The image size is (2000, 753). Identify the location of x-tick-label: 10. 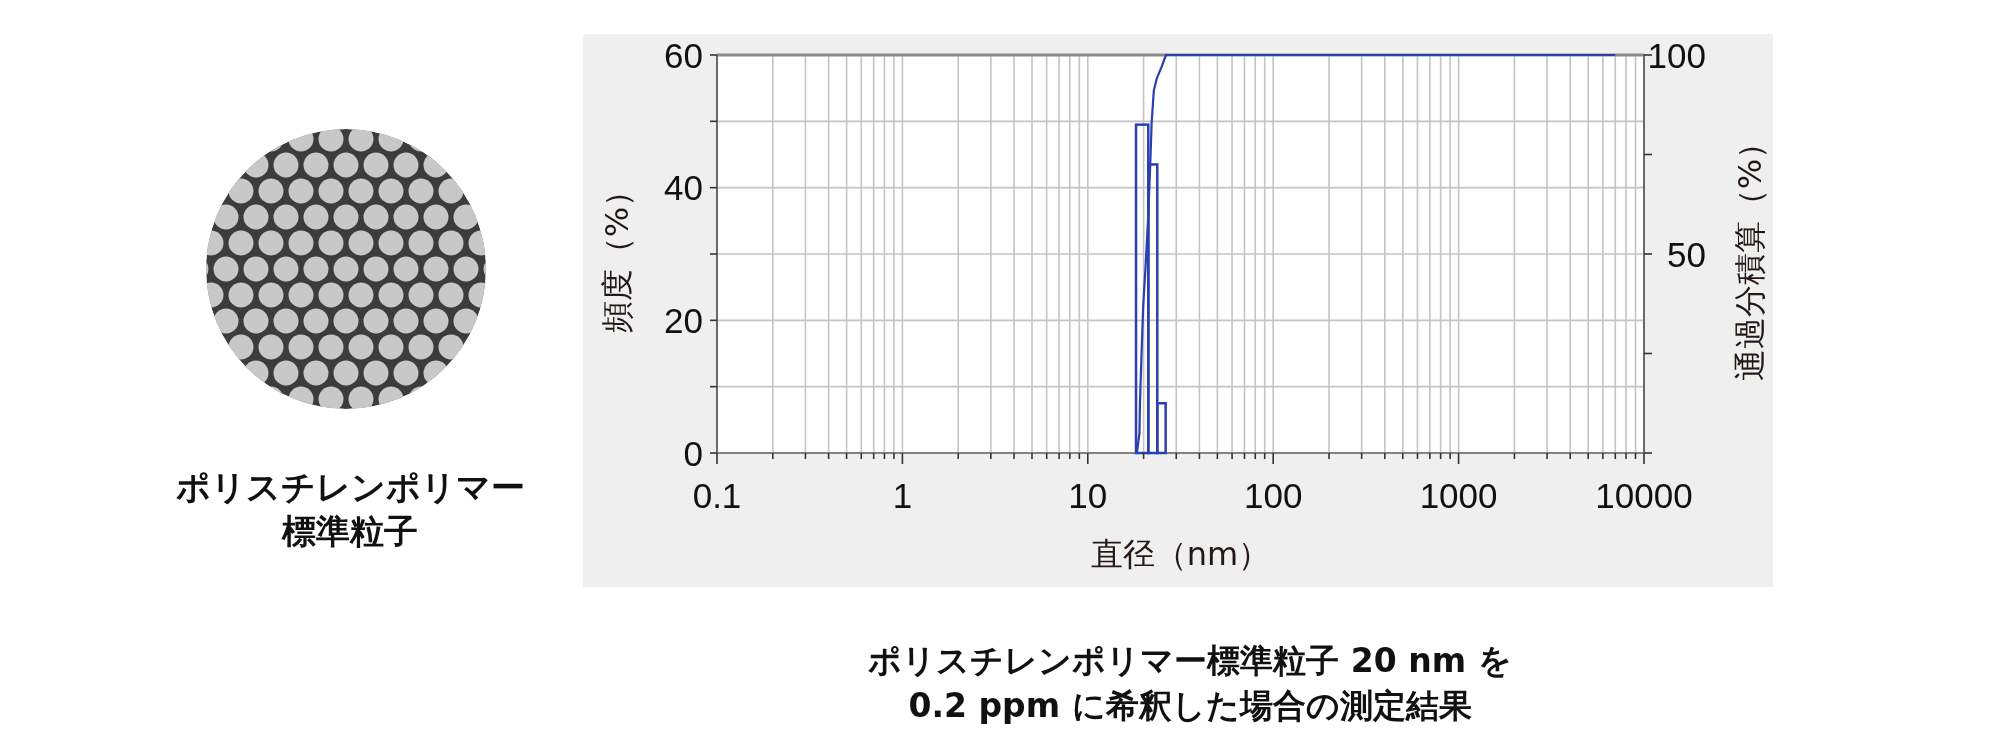
(1088, 495).